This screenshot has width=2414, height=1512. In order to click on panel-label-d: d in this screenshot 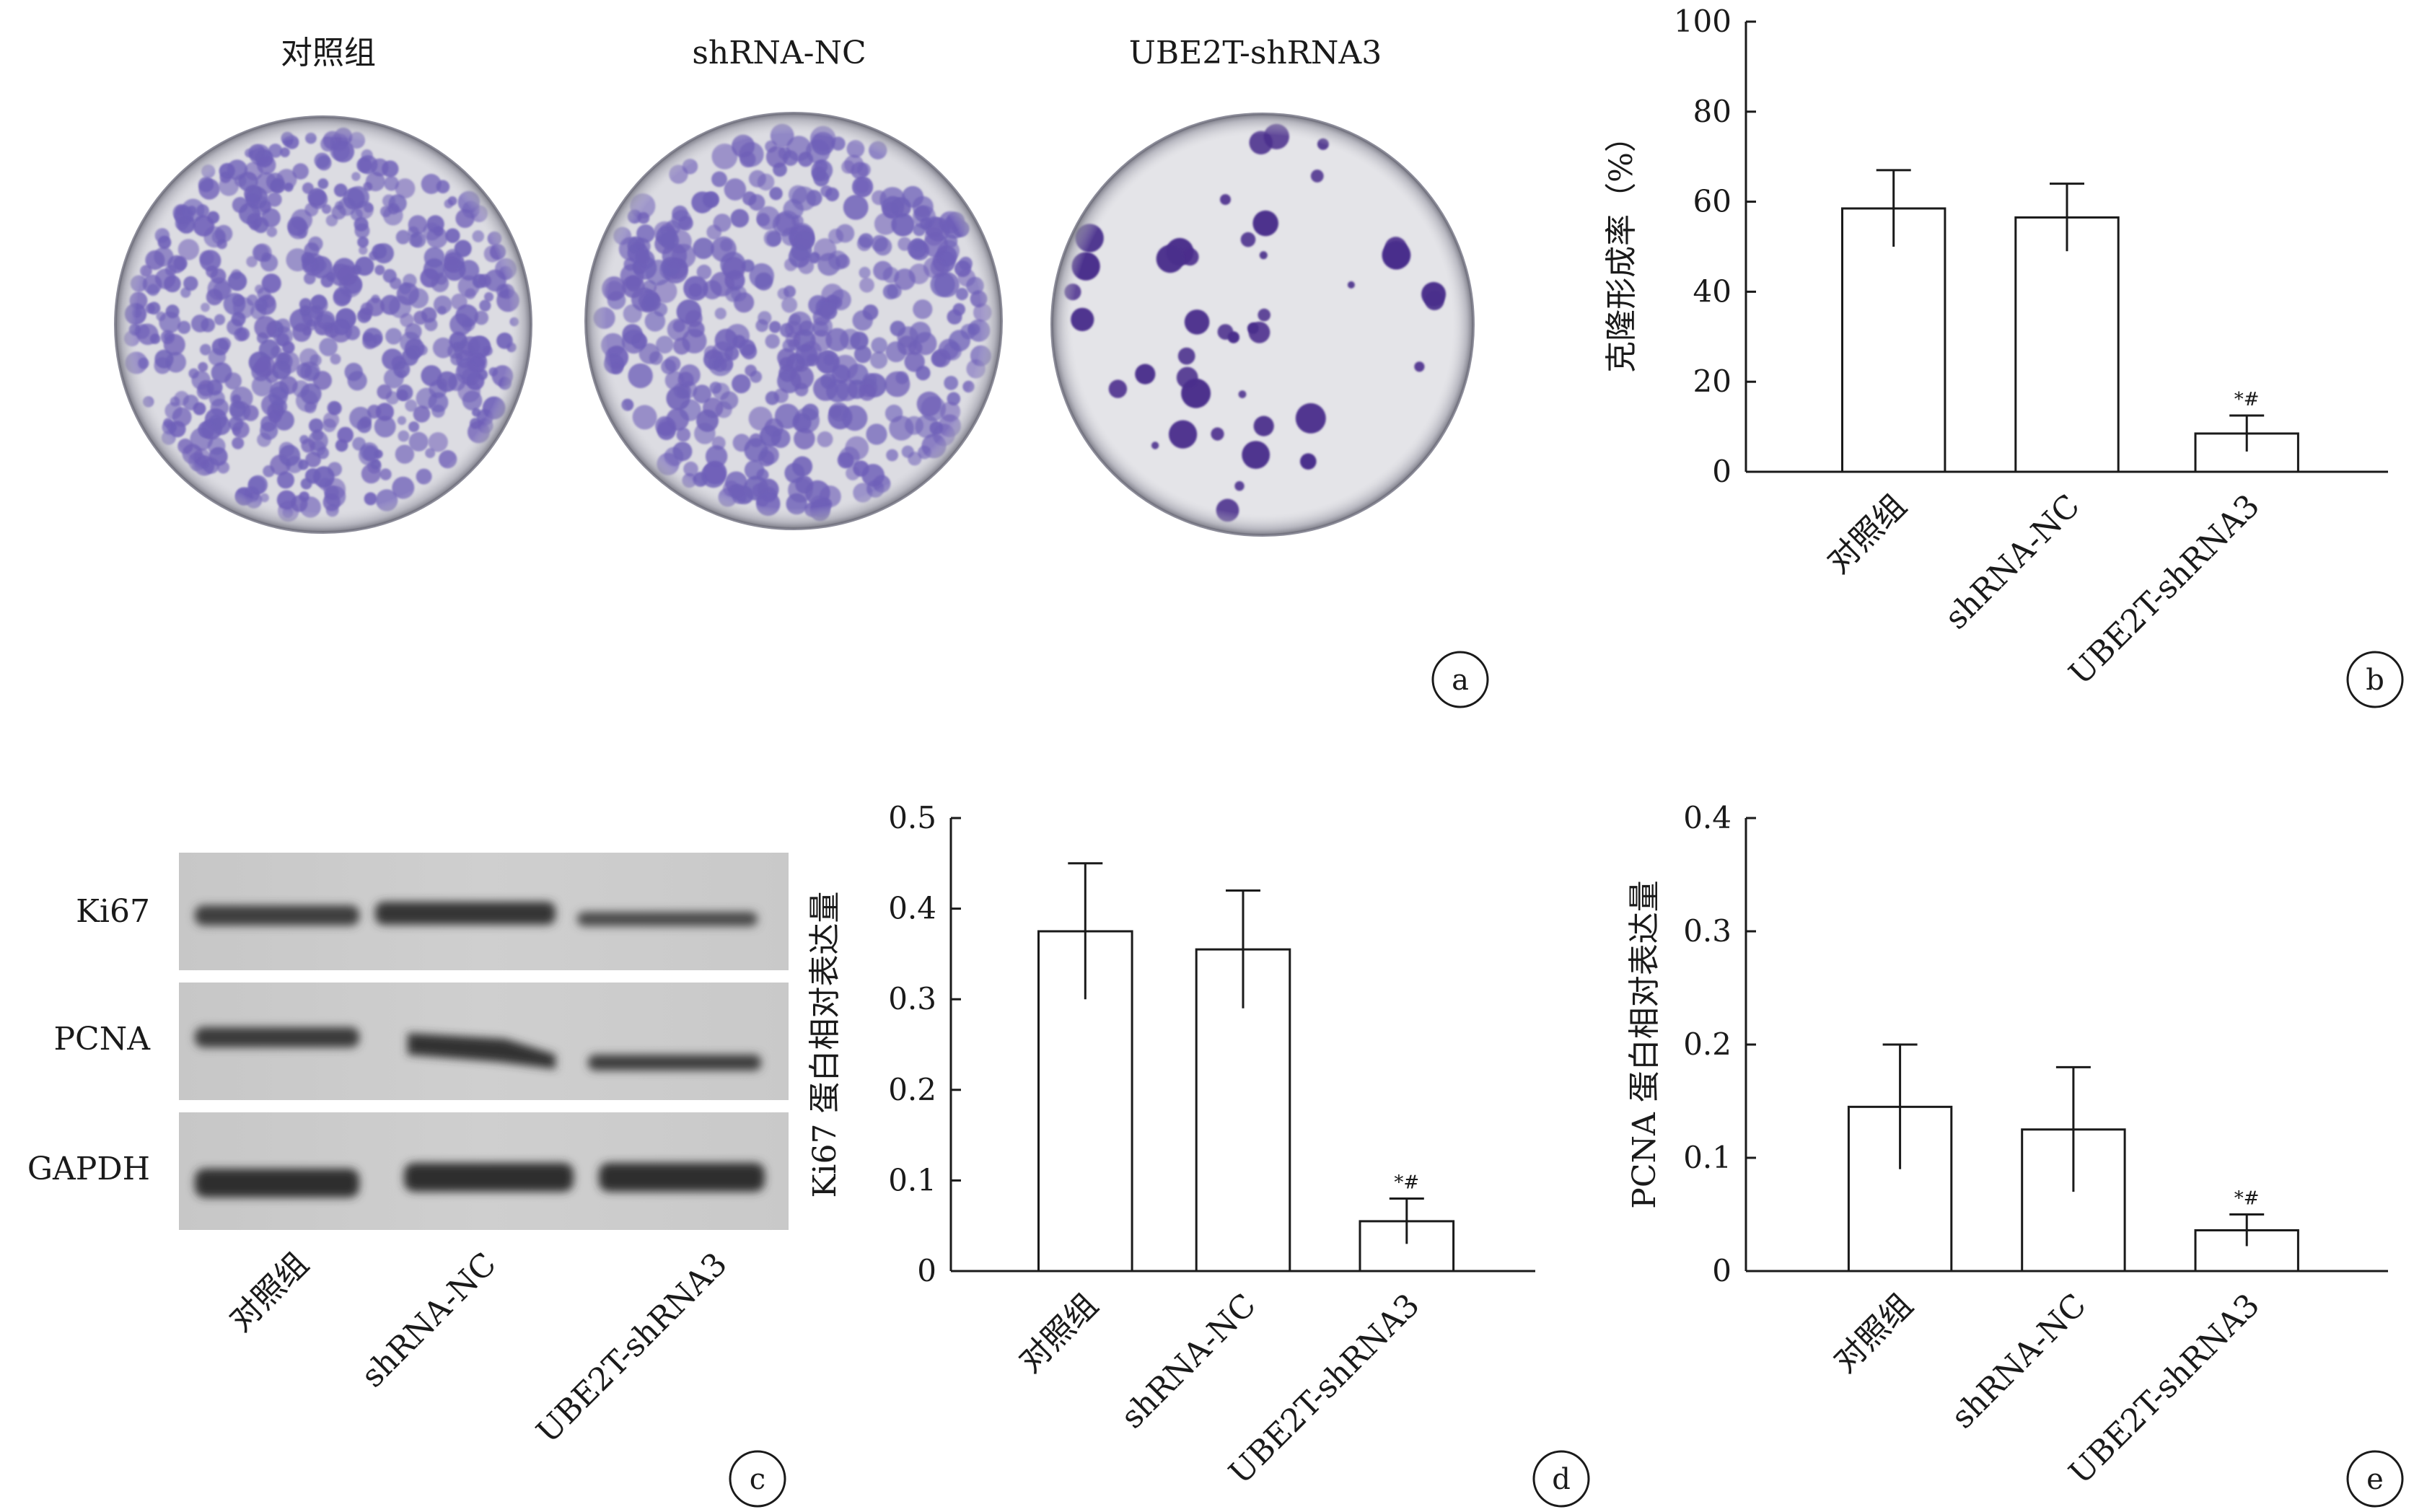, I will do `click(1561, 1479)`.